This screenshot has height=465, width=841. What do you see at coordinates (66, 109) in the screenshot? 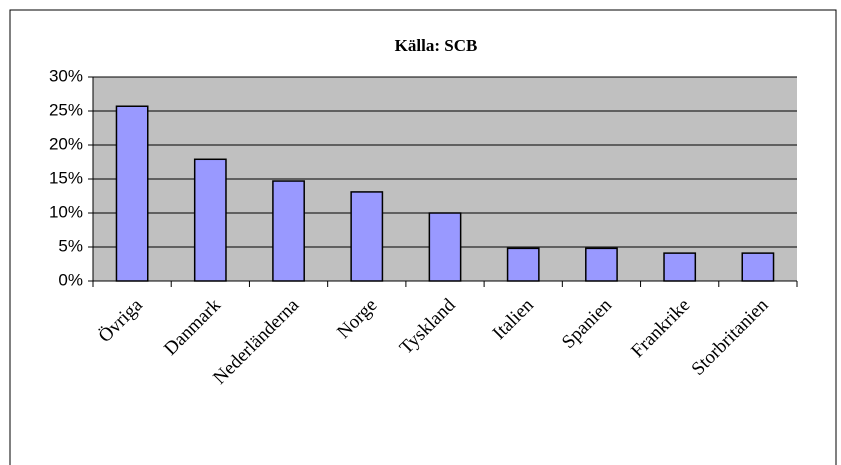
I see `y-tick-label: 25%` at bounding box center [66, 109].